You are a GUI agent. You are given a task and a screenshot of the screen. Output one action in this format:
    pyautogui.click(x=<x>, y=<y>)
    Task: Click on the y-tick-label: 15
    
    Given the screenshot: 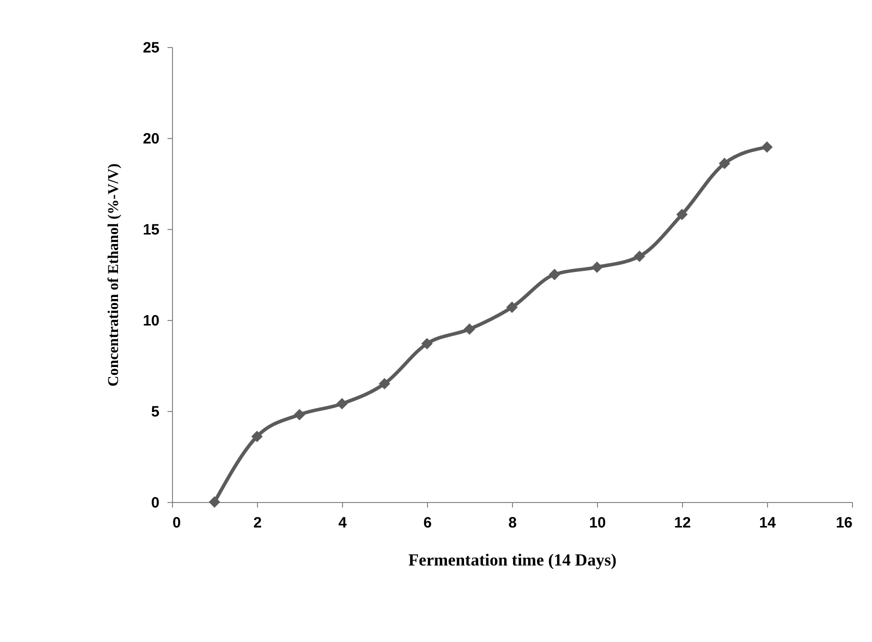 What is the action you would take?
    pyautogui.click(x=151, y=230)
    